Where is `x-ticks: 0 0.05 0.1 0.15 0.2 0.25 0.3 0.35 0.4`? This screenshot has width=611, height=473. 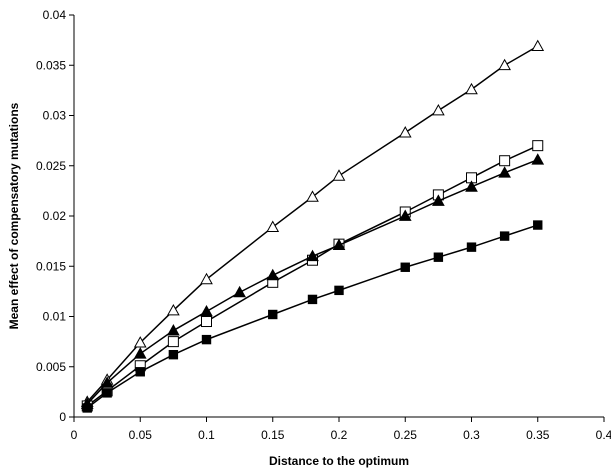 x-ticks: 0 0.05 0.1 0.15 0.2 0.25 0.3 0.35 0.4 is located at coordinates (341, 429).